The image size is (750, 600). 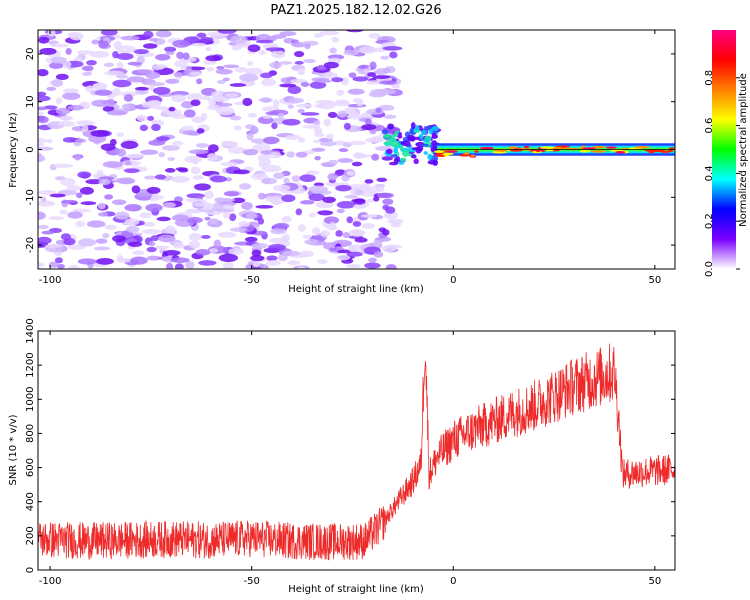 What do you see at coordinates (30, 54) in the screenshot?
I see `y-tick-label: 20` at bounding box center [30, 54].